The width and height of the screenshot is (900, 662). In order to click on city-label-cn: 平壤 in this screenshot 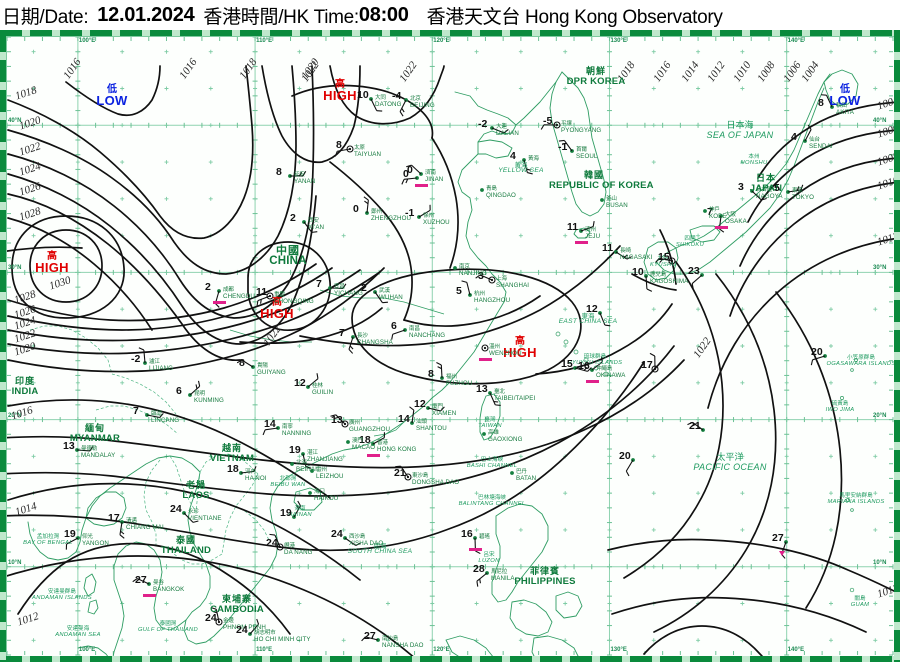, I will do `click(566, 124)`.